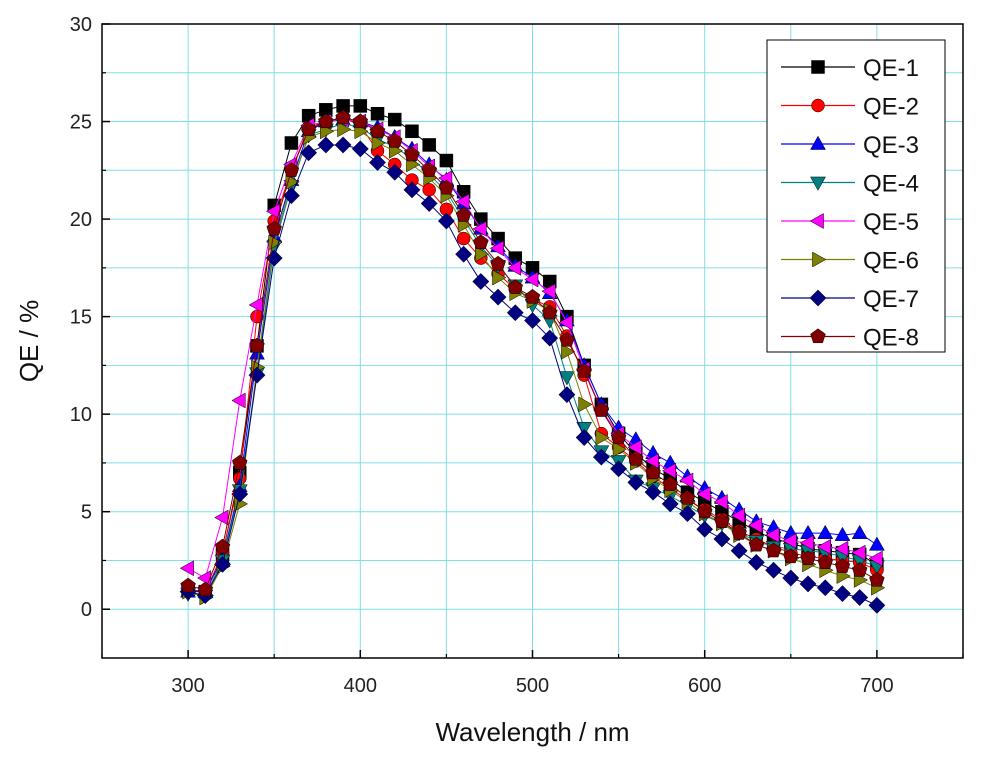  I want to click on legend-box, so click(856, 196).